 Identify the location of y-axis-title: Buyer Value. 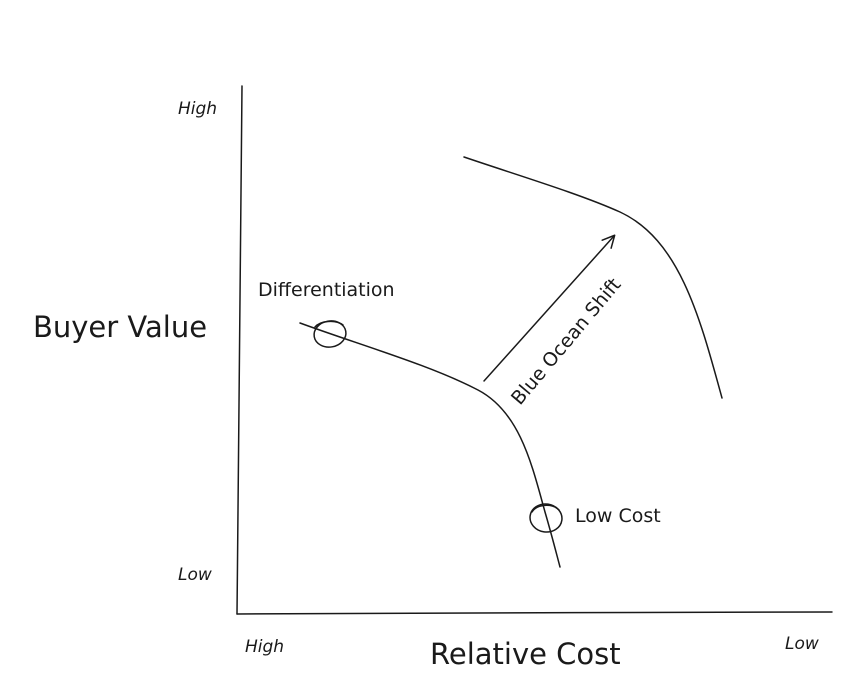
(120, 327).